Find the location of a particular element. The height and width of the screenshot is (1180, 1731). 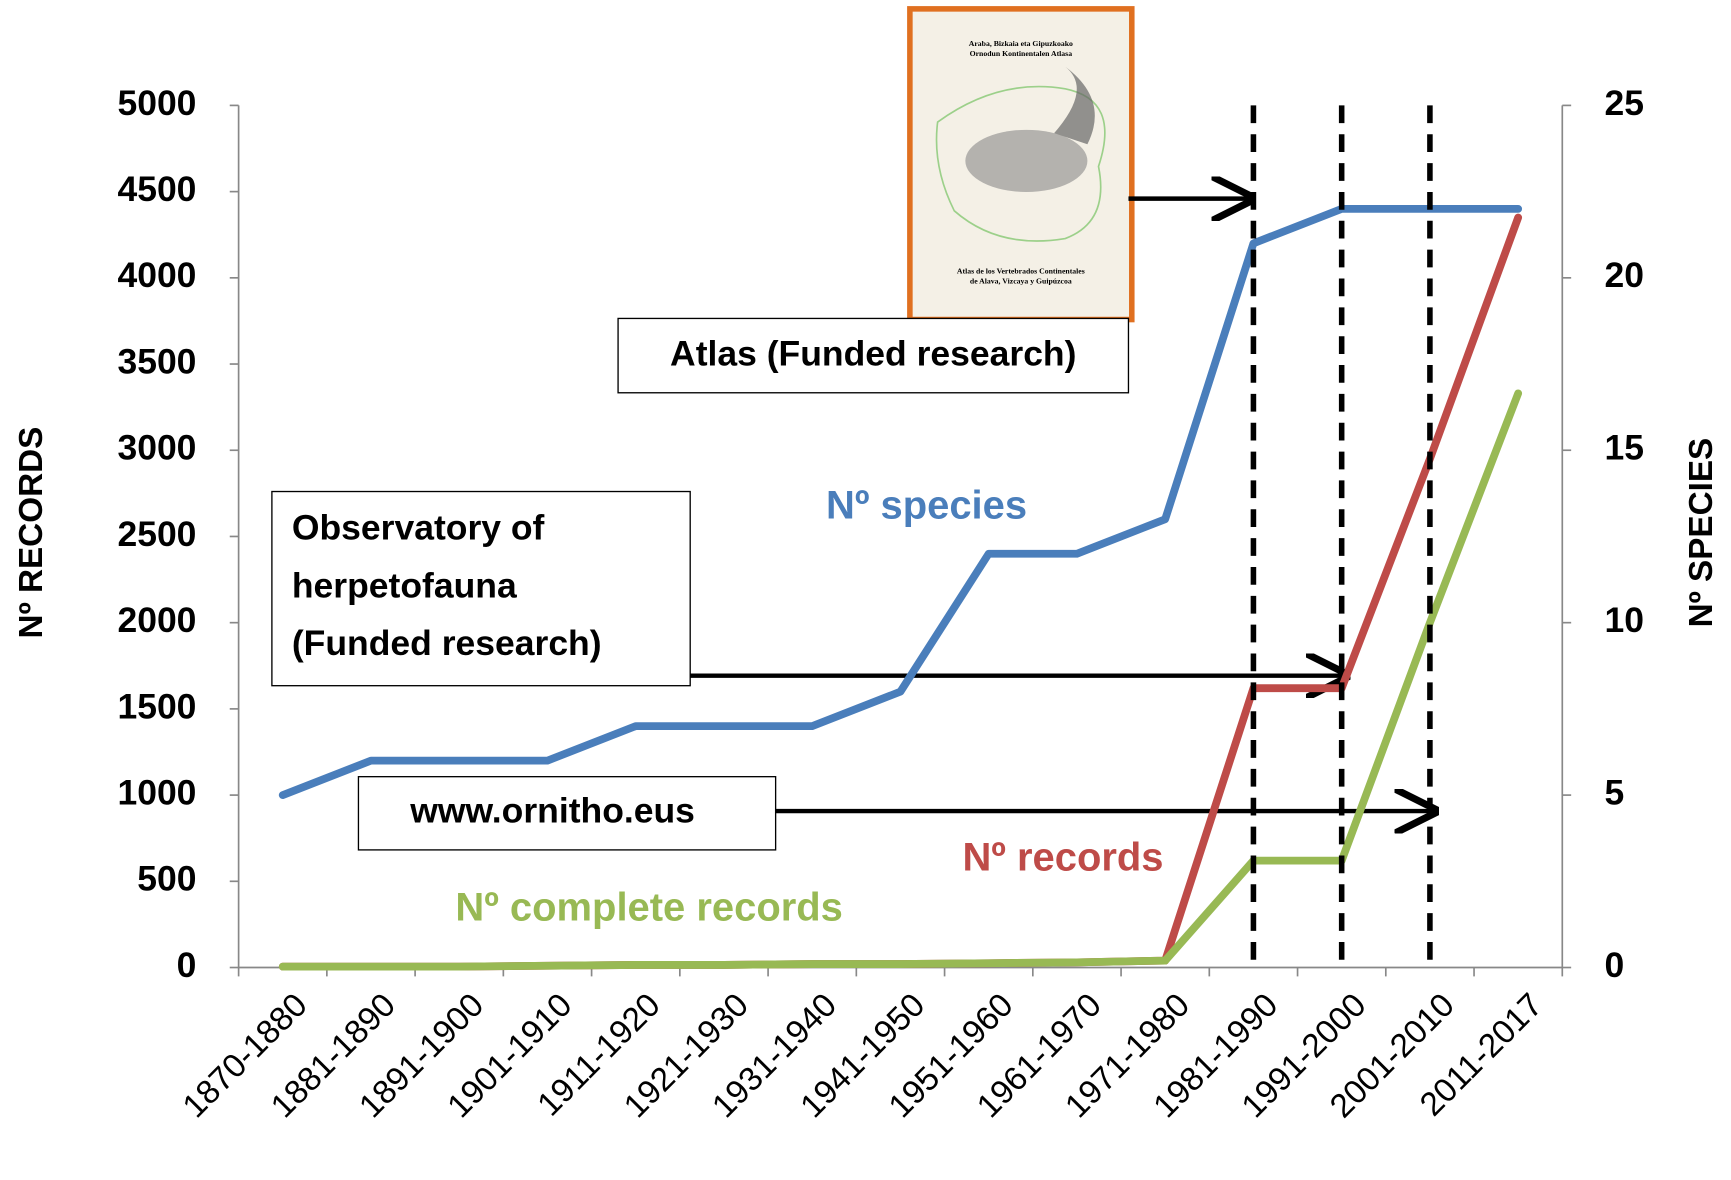

y2-tick-label: 15 is located at coordinates (1624, 448).